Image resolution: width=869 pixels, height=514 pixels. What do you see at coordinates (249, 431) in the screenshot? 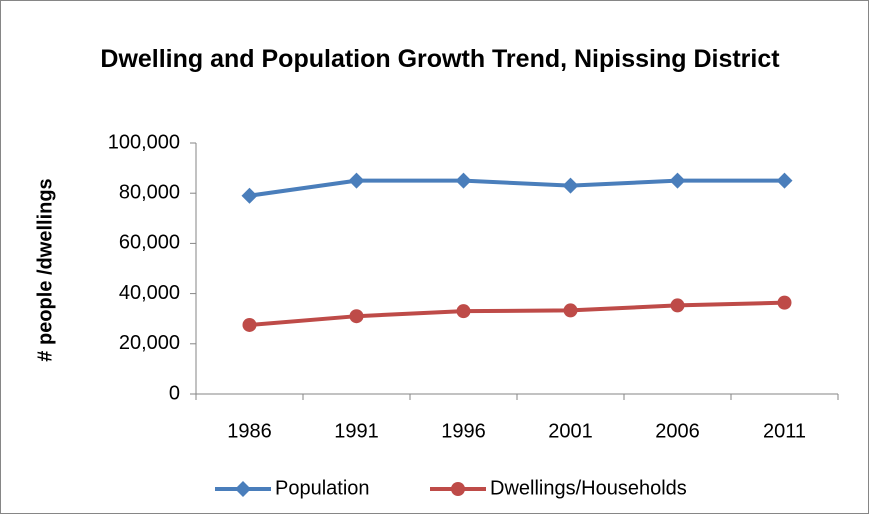
I see `x-tick-label: 1986` at bounding box center [249, 431].